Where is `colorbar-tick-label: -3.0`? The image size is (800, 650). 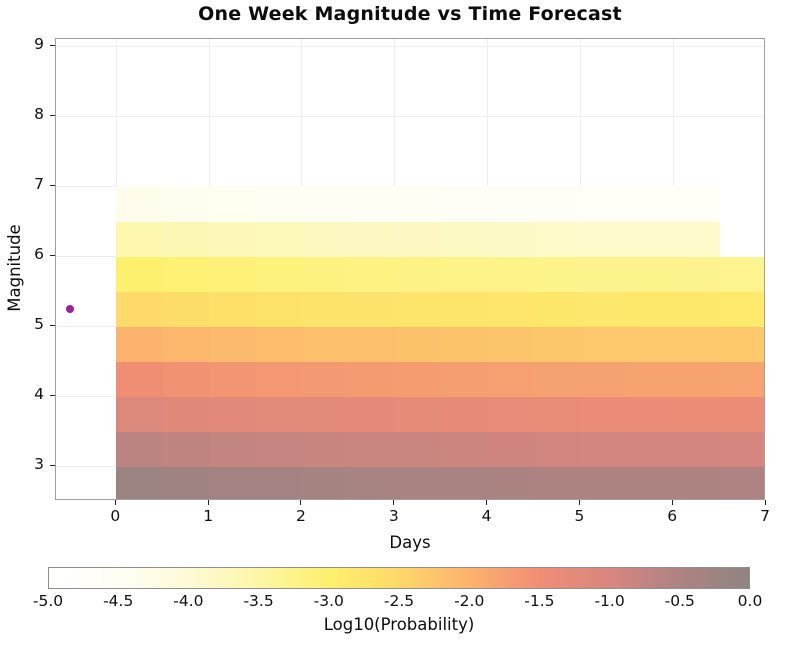 colorbar-tick-label: -3.0 is located at coordinates (328, 601).